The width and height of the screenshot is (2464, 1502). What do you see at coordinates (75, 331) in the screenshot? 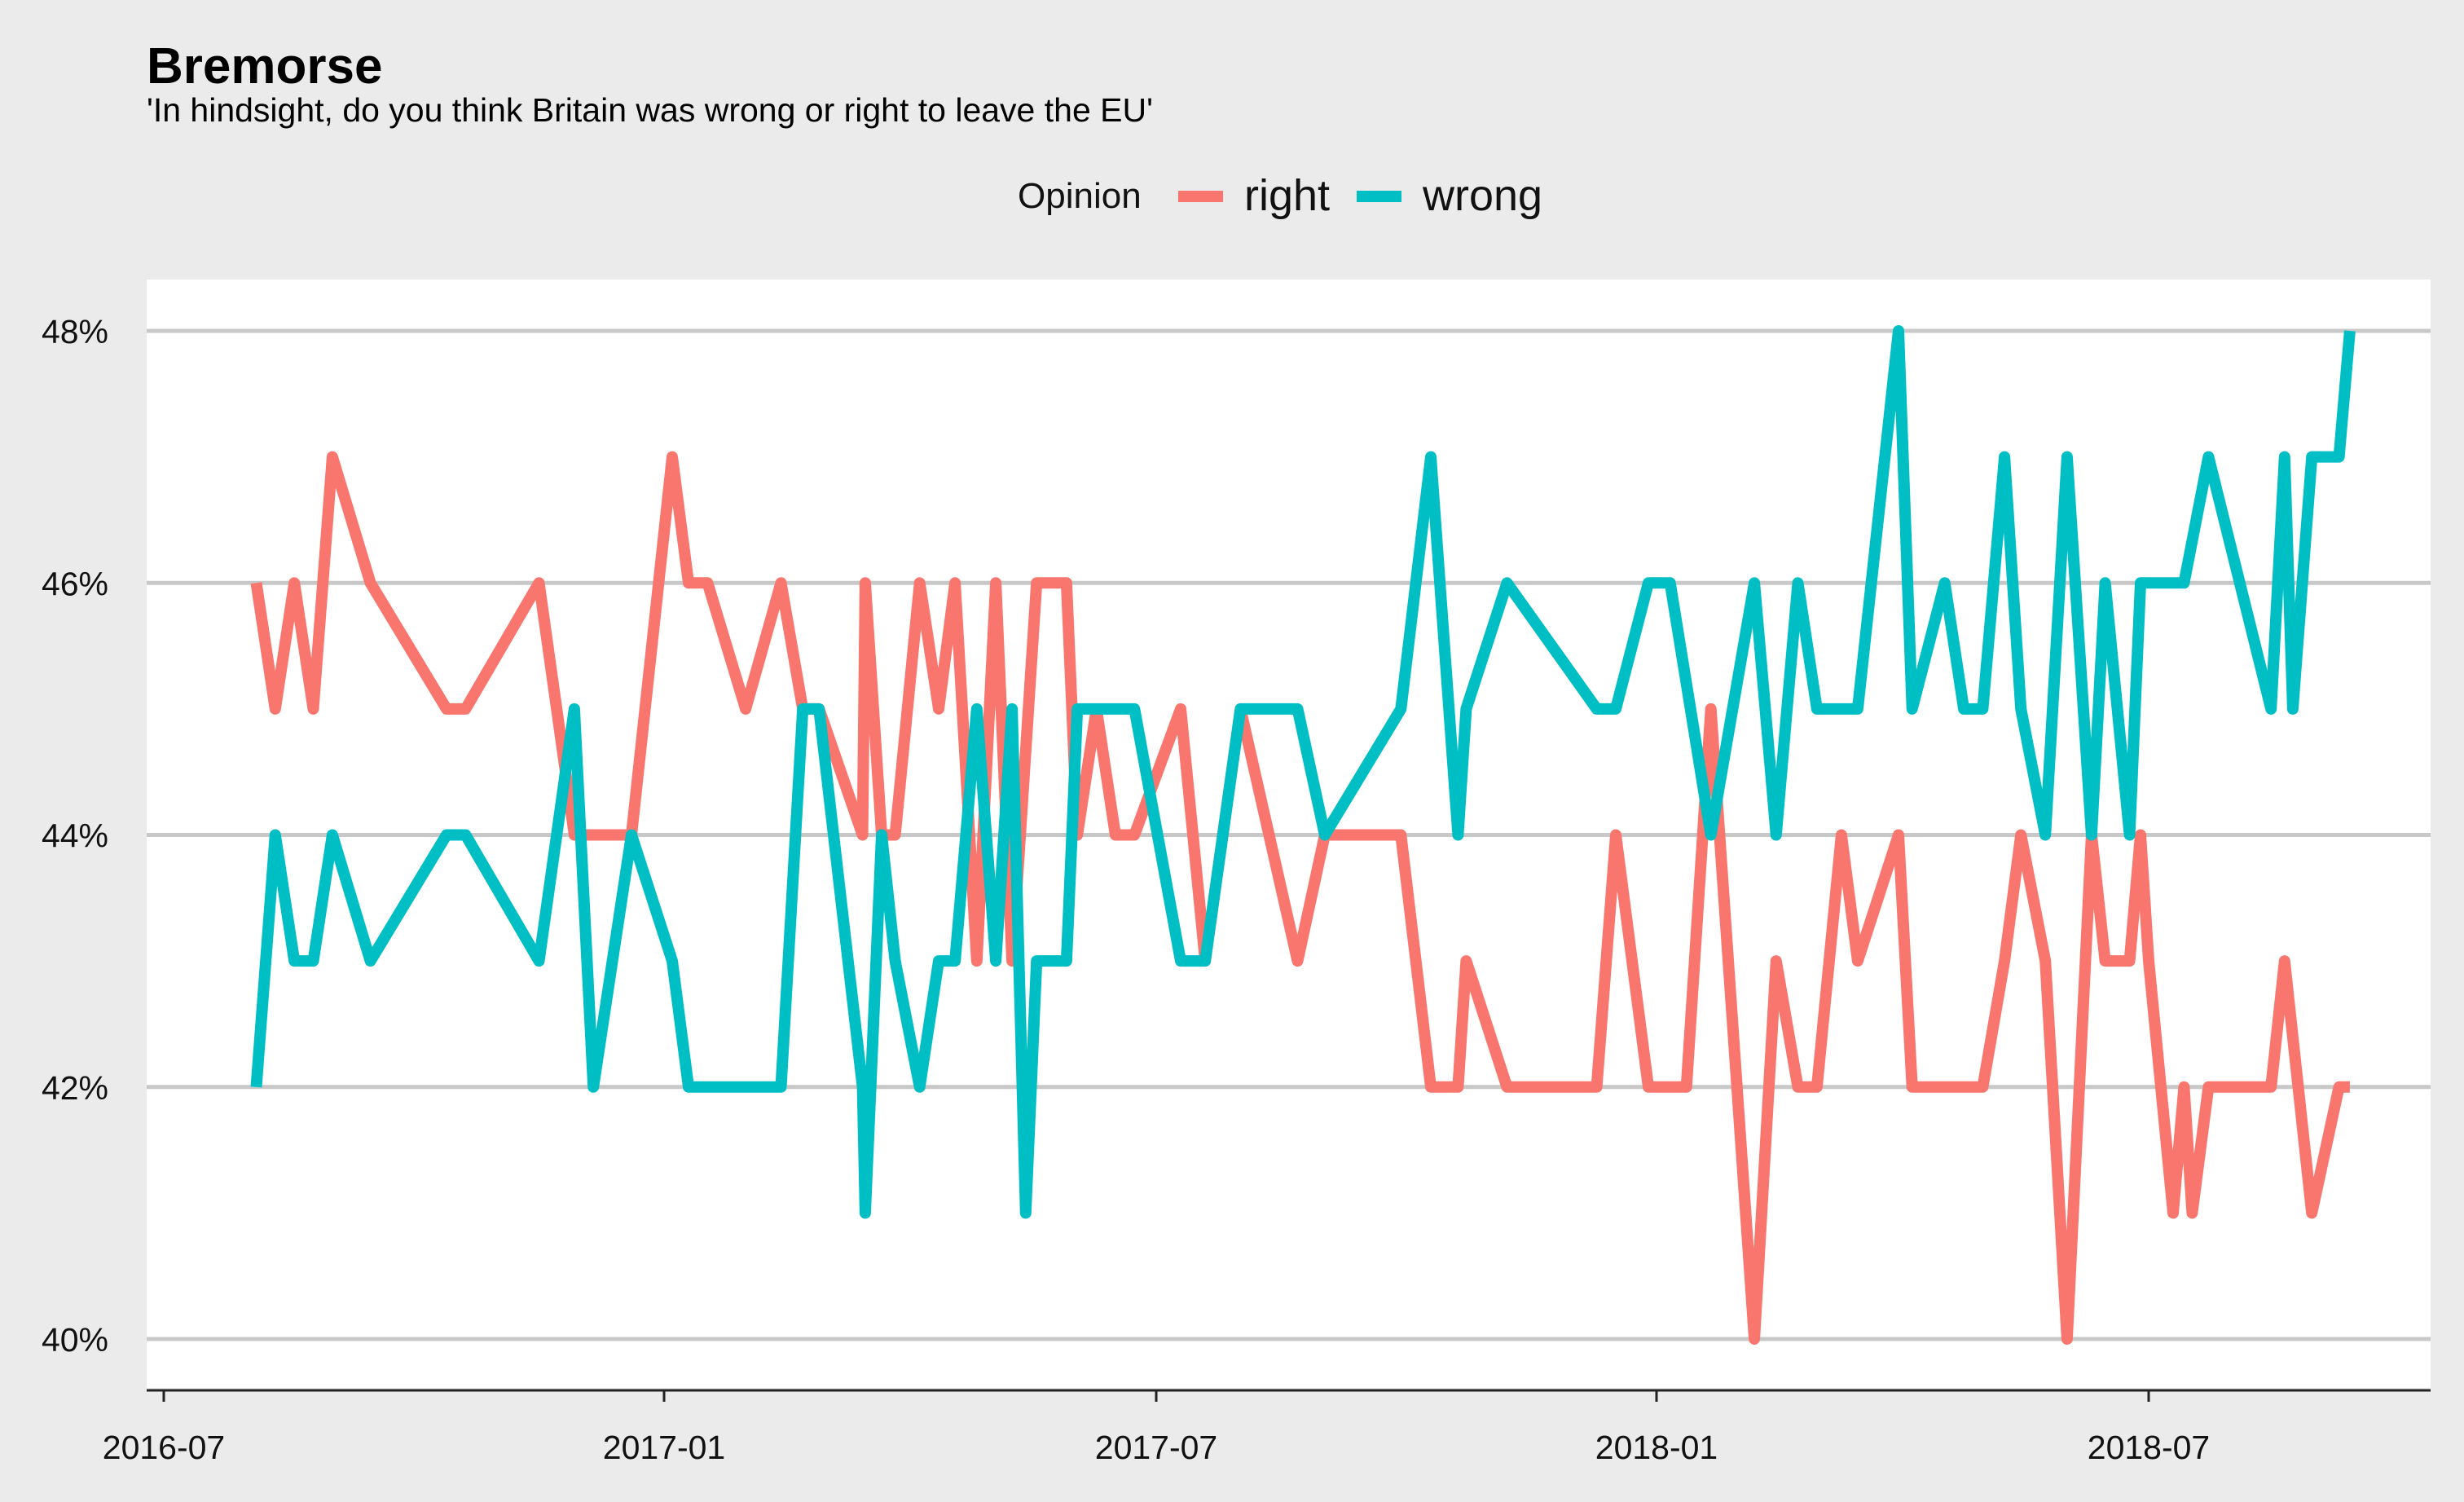
I see `y-tick-label: 48%` at bounding box center [75, 331].